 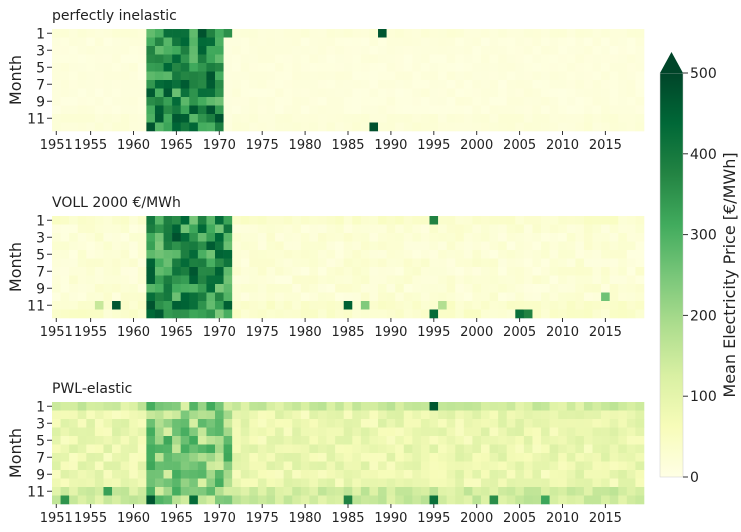 What do you see at coordinates (133, 145) in the screenshot?
I see `x-tick-label: 1960` at bounding box center [133, 145].